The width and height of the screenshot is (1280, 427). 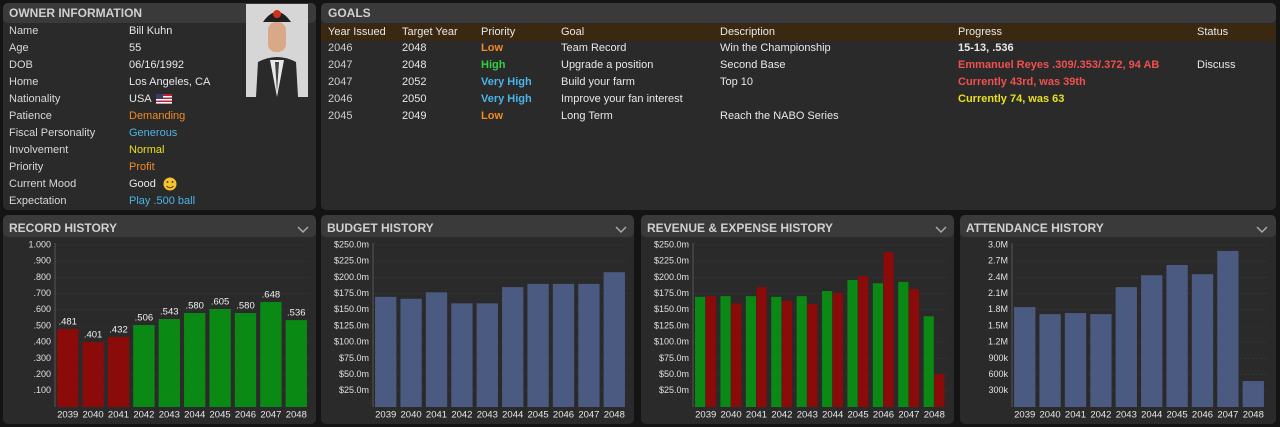 What do you see at coordinates (63, 228) in the screenshot?
I see `chart-title: RECORD HISTORY` at bounding box center [63, 228].